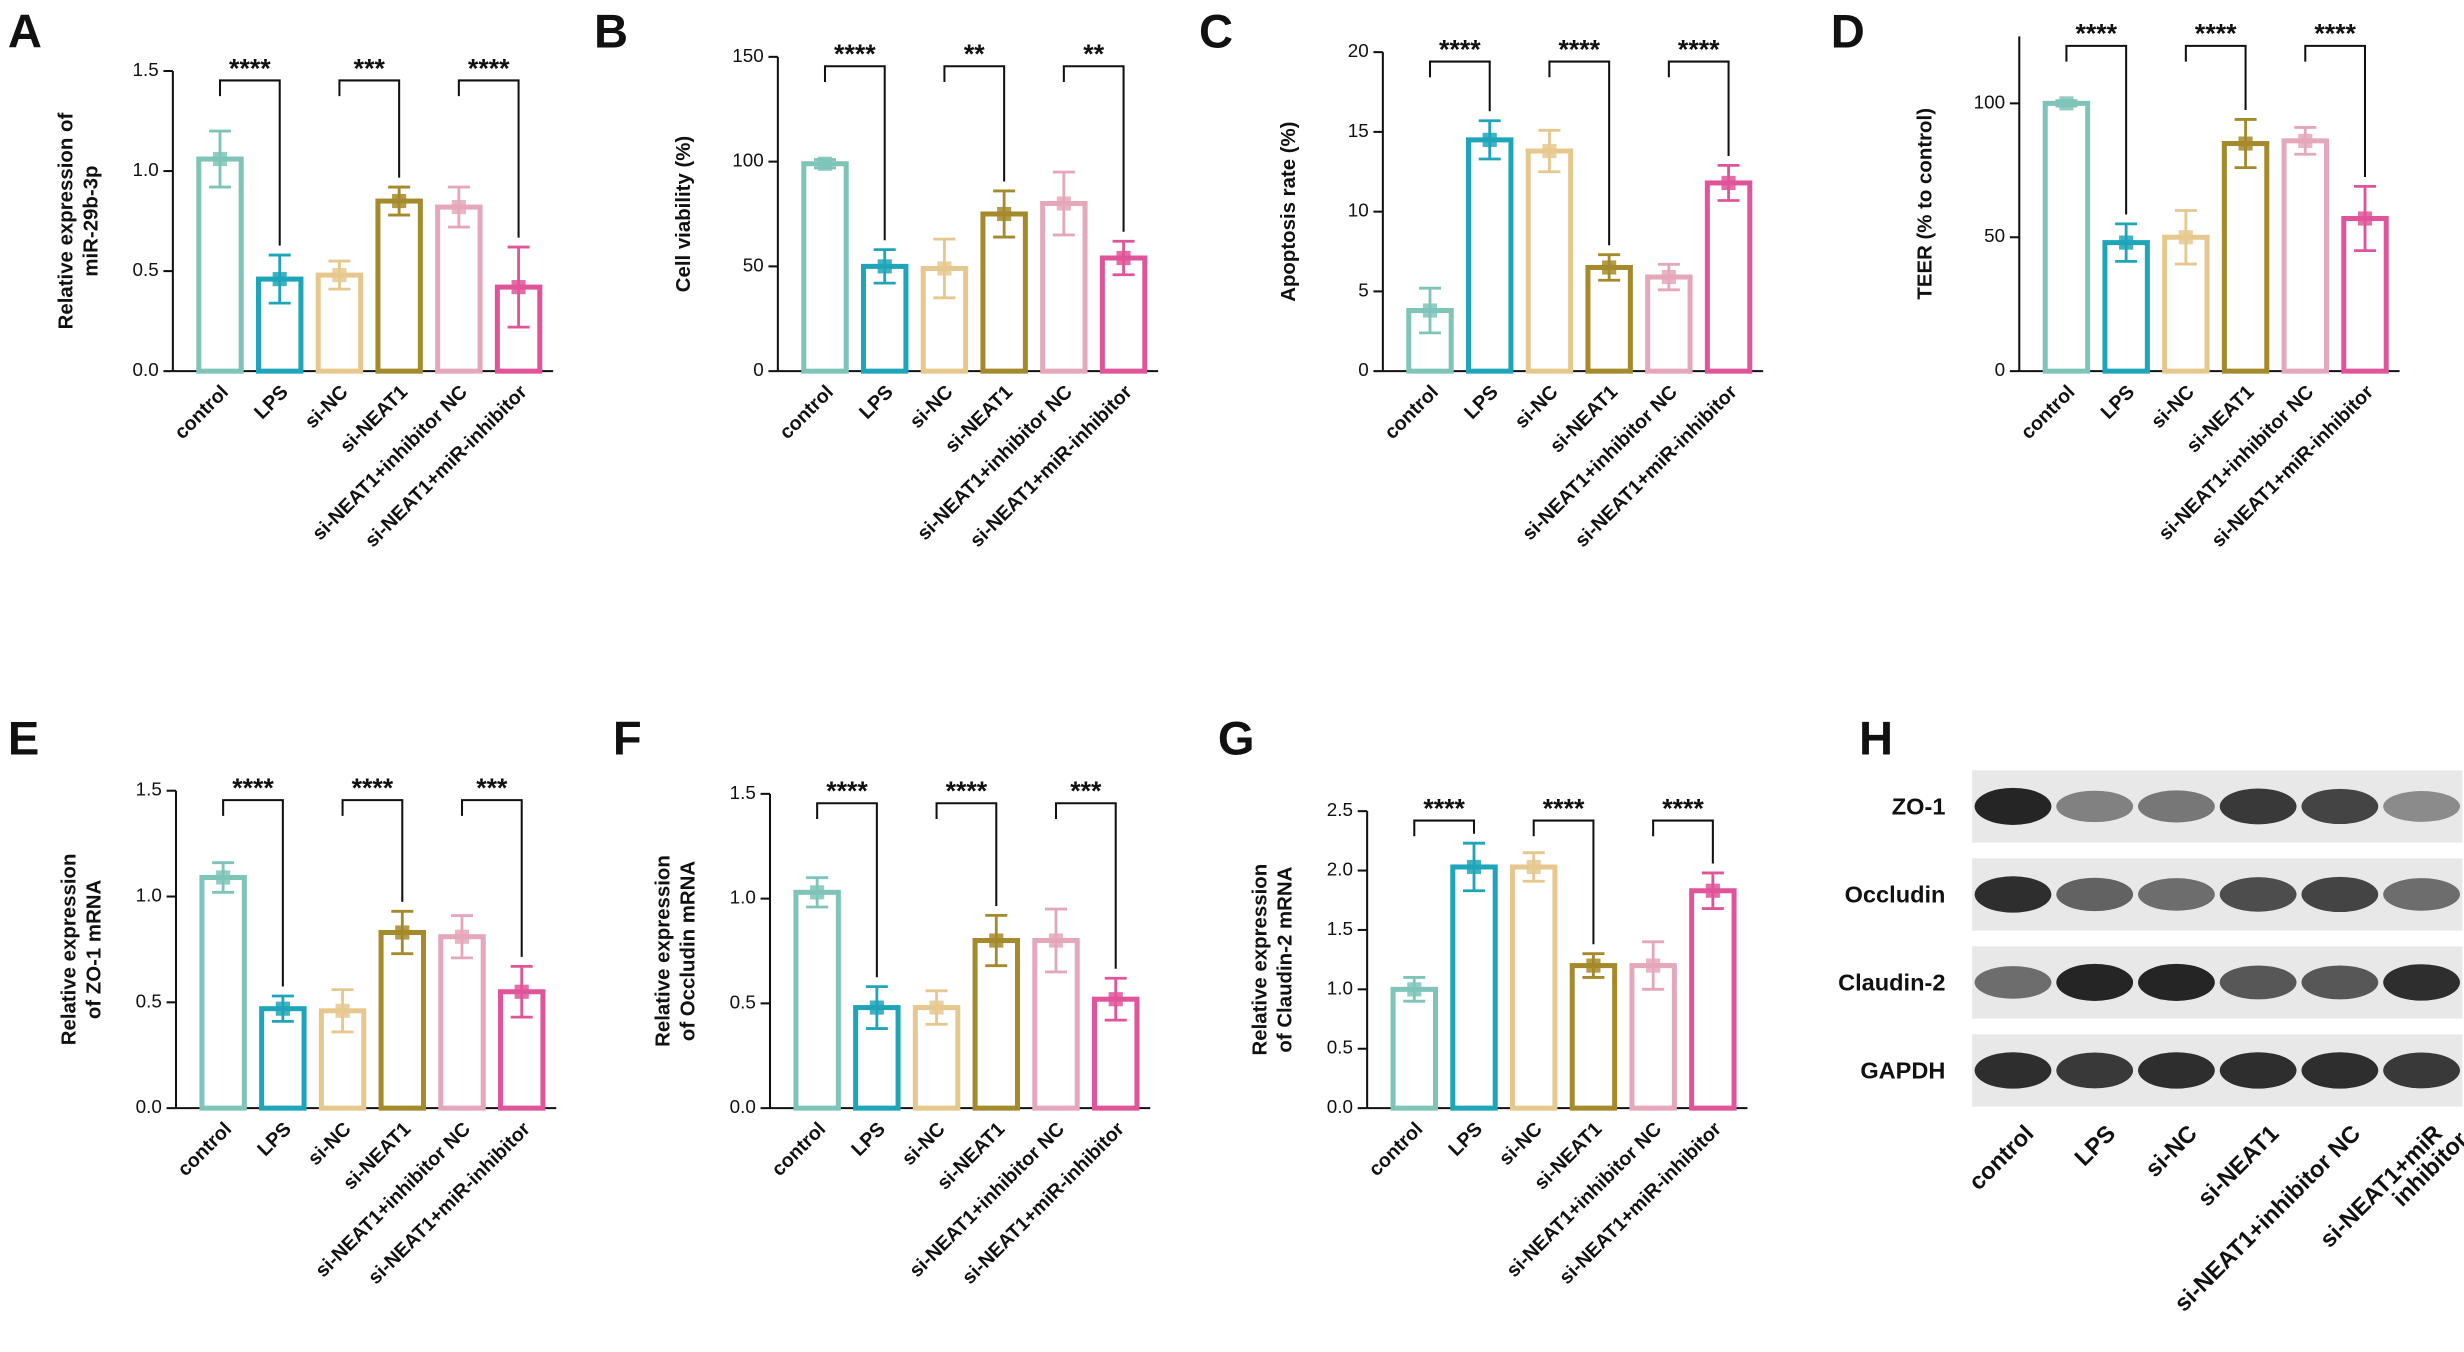 This screenshot has height=1352, width=2464. What do you see at coordinates (2000, 369) in the screenshot?
I see `y-tick-label: 0` at bounding box center [2000, 369].